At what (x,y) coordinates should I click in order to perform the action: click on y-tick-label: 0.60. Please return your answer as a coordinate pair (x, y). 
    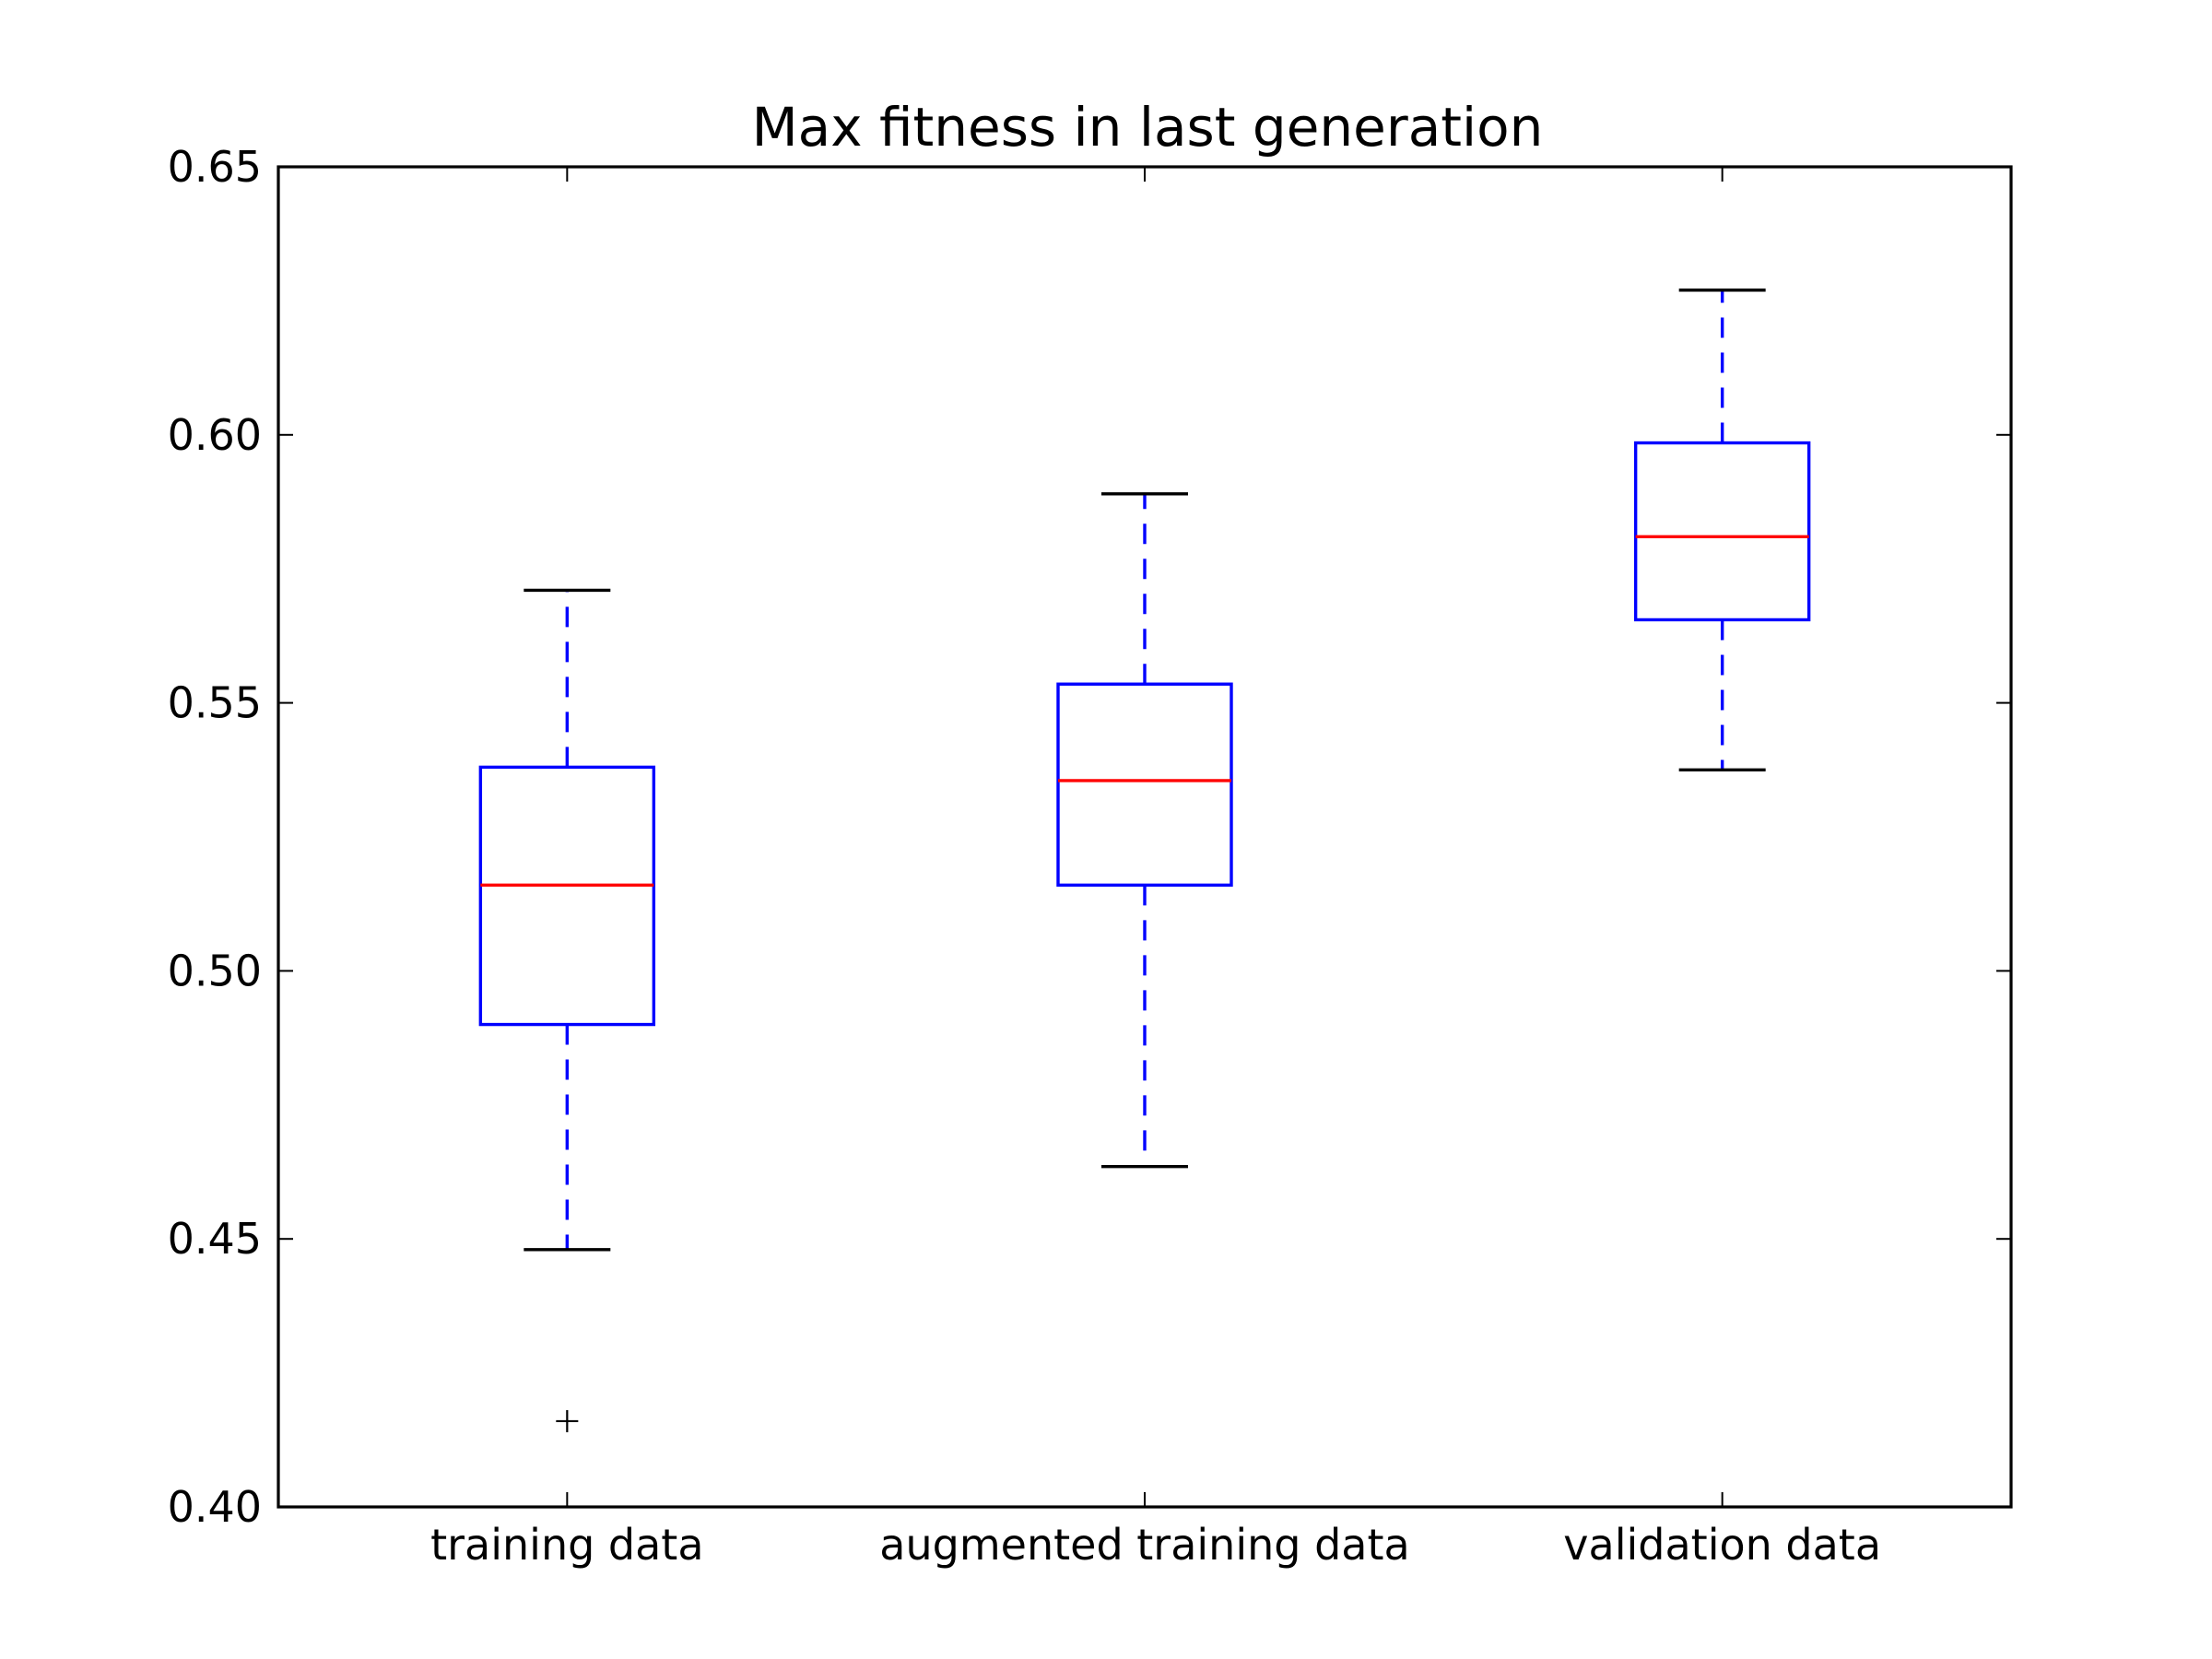
    Looking at the image, I should click on (215, 435).